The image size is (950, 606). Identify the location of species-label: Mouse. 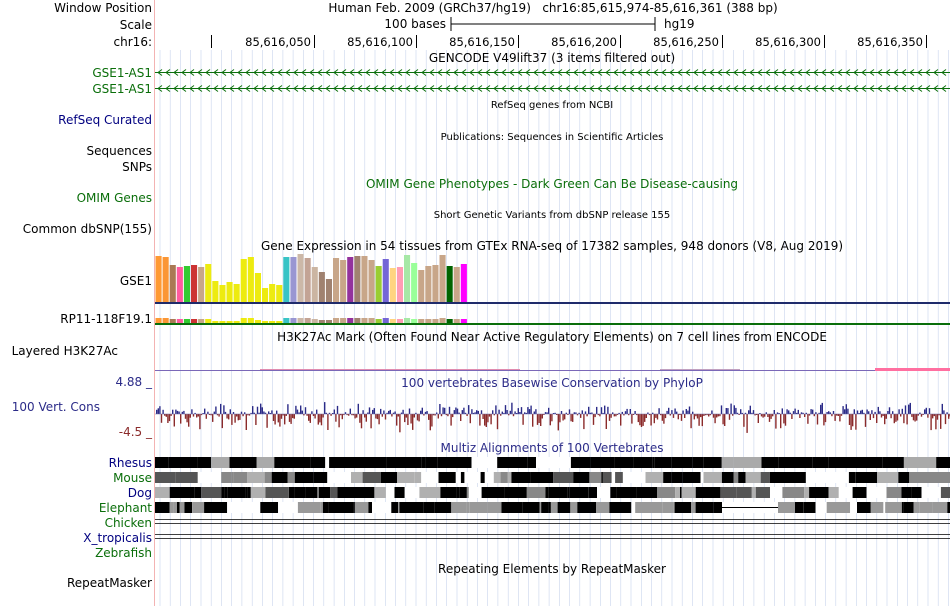
(132, 478).